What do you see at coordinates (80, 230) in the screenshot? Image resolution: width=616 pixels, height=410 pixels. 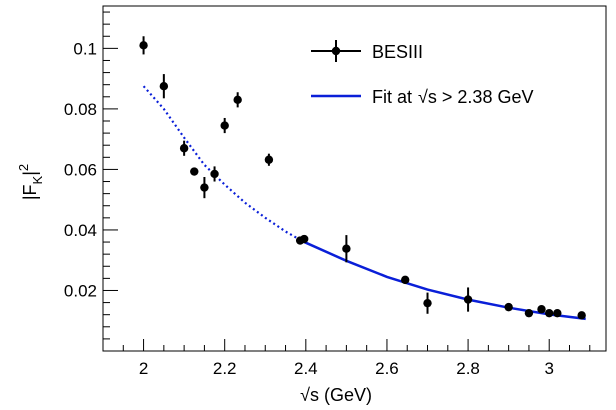 I see `y-tick-label: 0.04` at bounding box center [80, 230].